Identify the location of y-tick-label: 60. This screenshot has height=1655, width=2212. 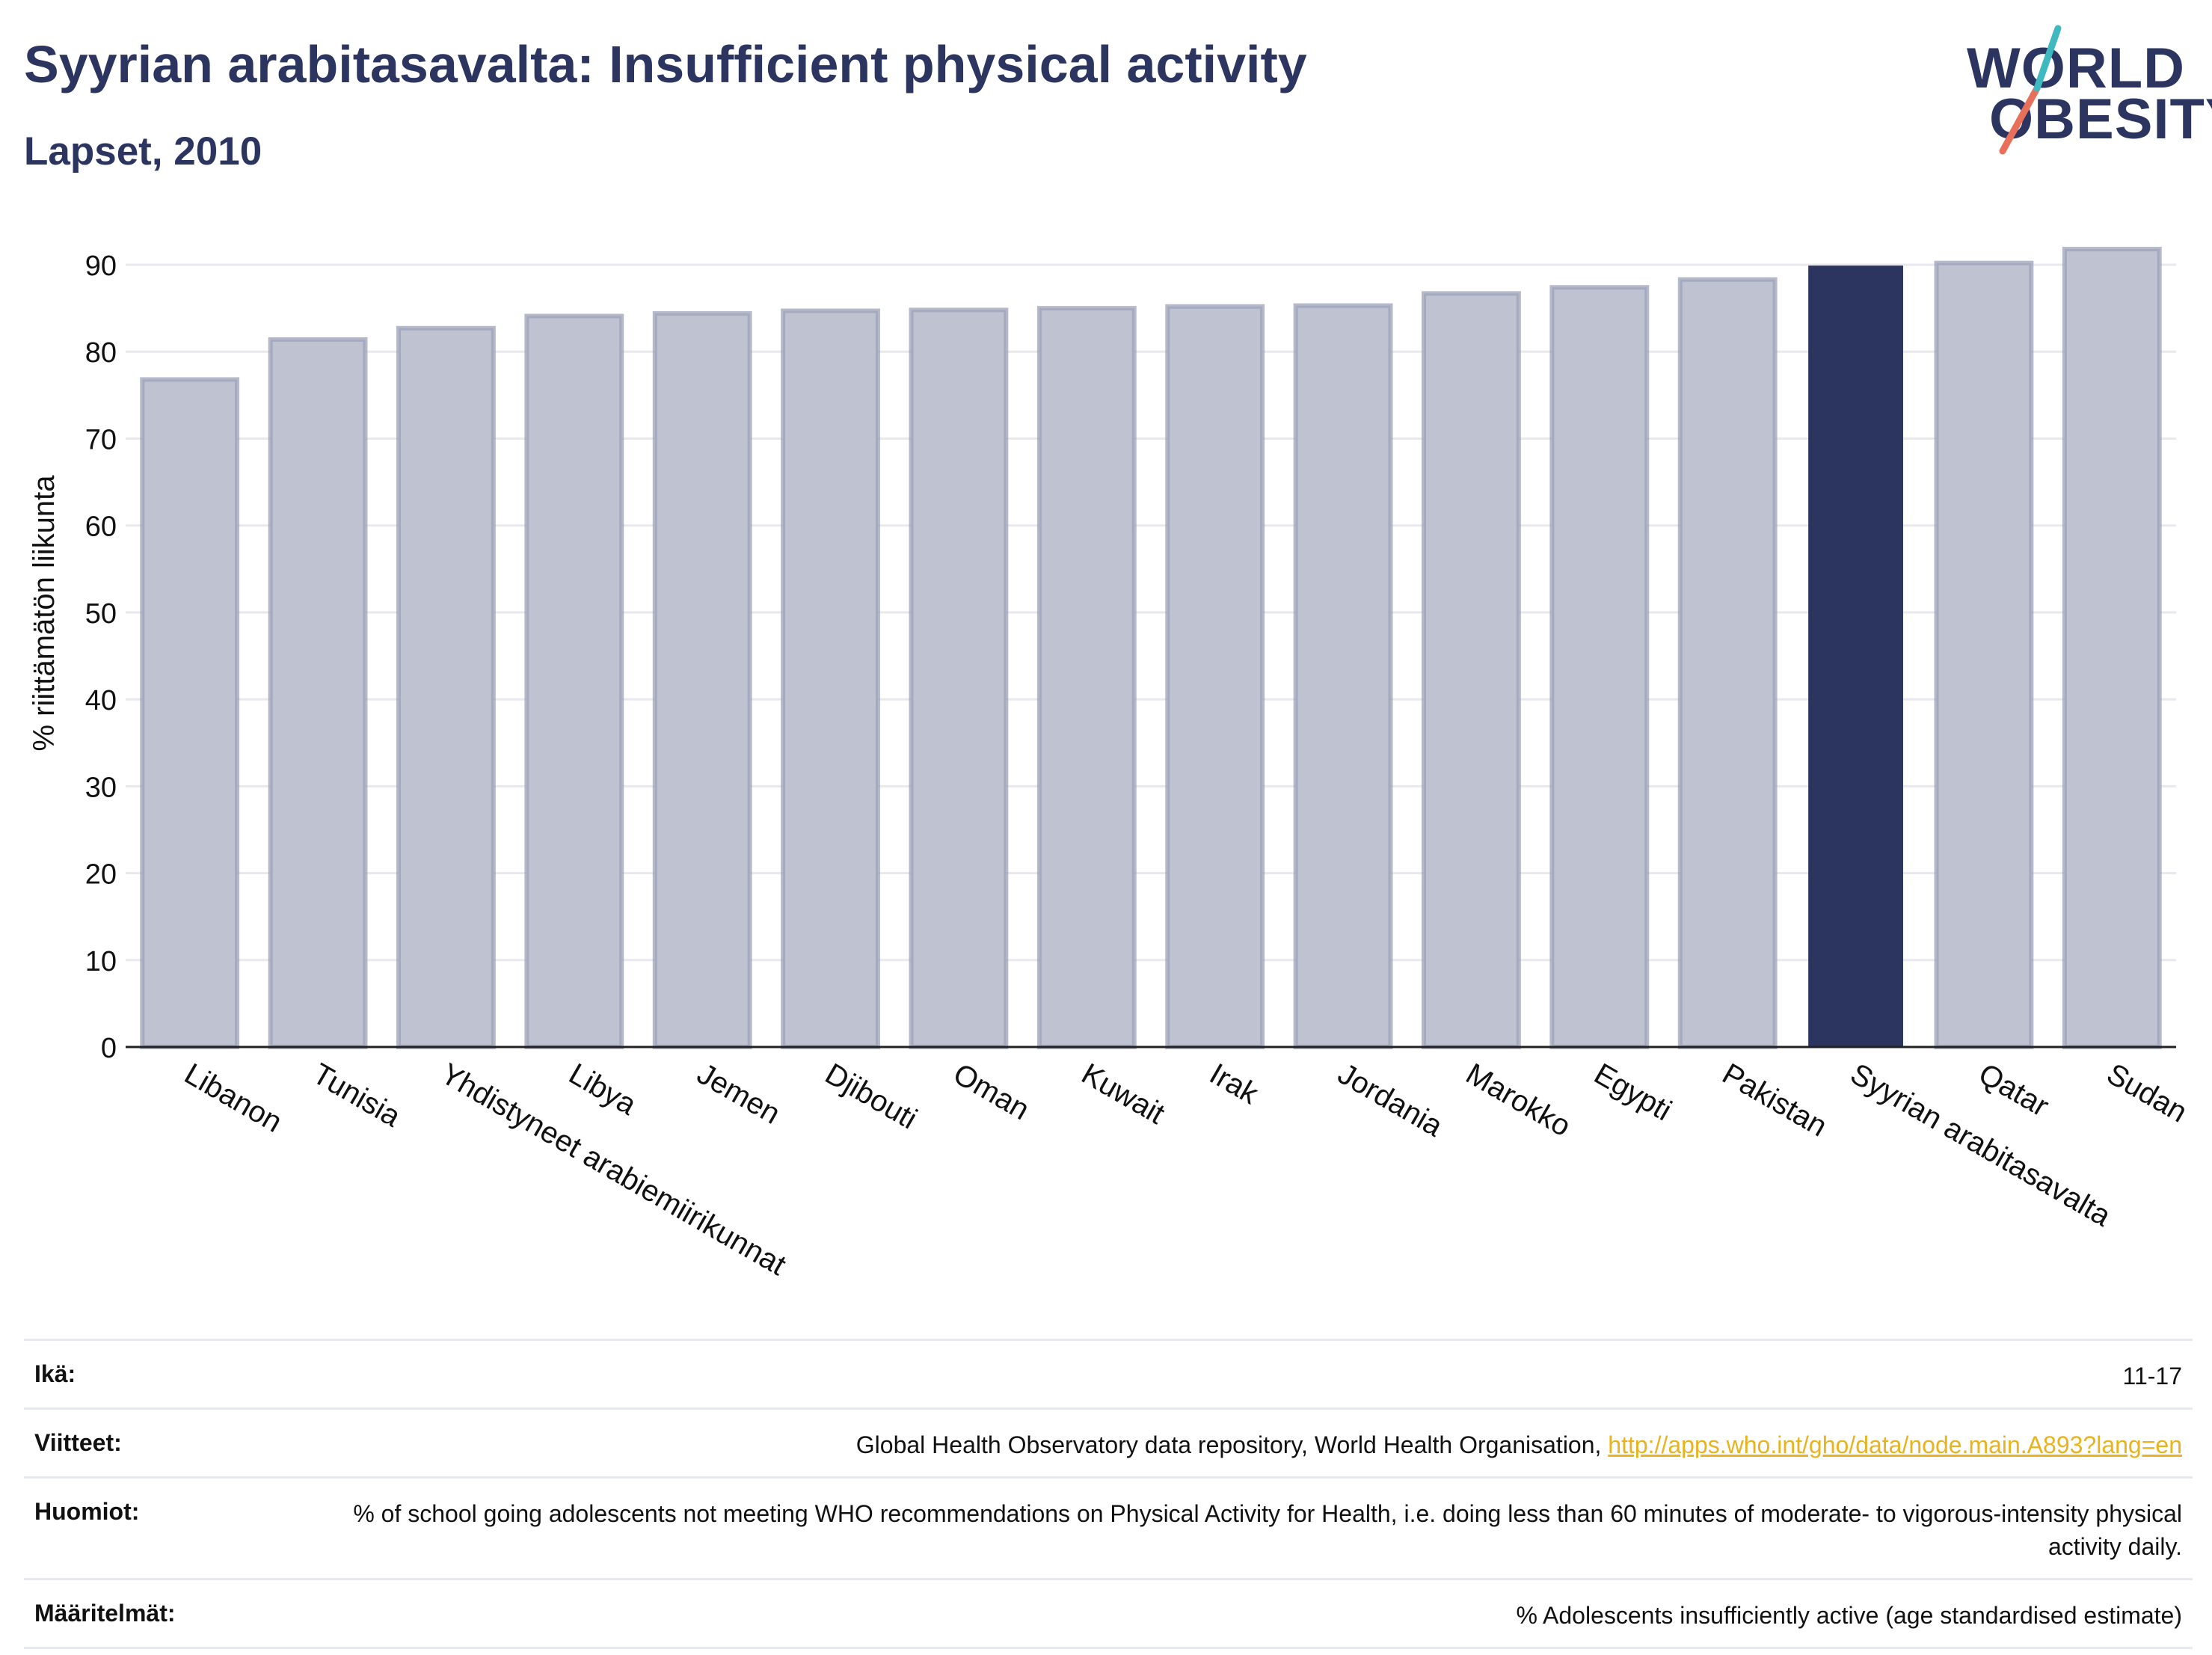
(101, 527).